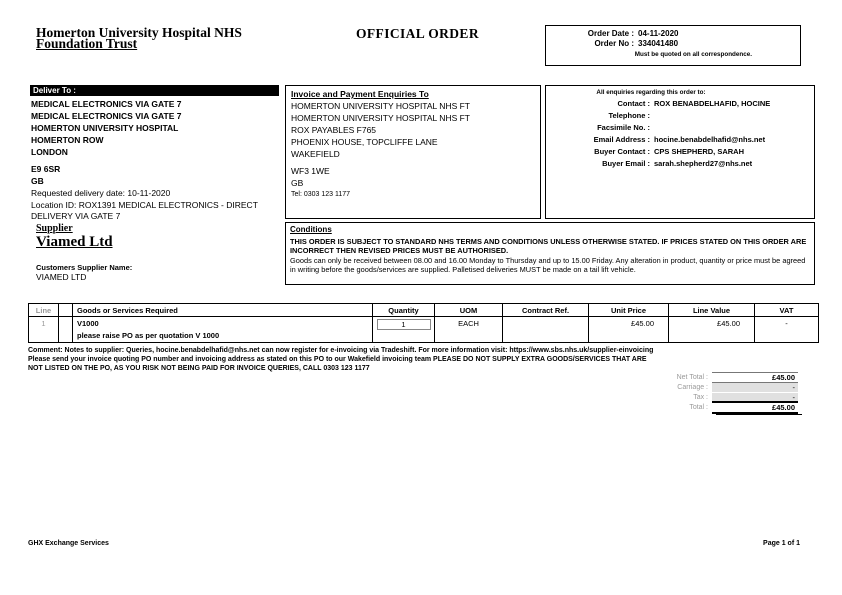  What do you see at coordinates (622, 151) in the screenshot?
I see `buyer-contact-label: Buyer Contact :` at bounding box center [622, 151].